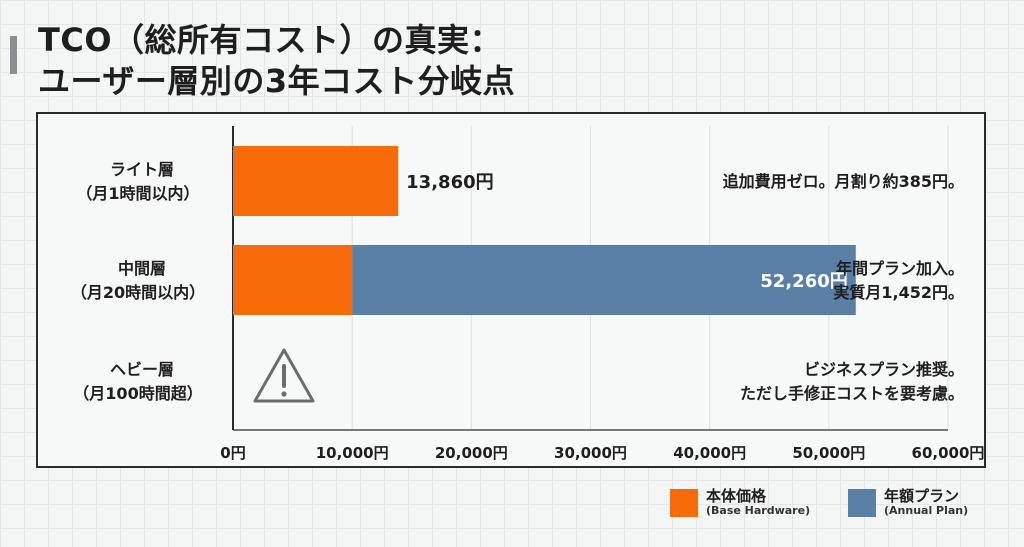 The height and width of the screenshot is (547, 1024). I want to click on annotation-text: 年間プラン加入。, so click(900, 268).